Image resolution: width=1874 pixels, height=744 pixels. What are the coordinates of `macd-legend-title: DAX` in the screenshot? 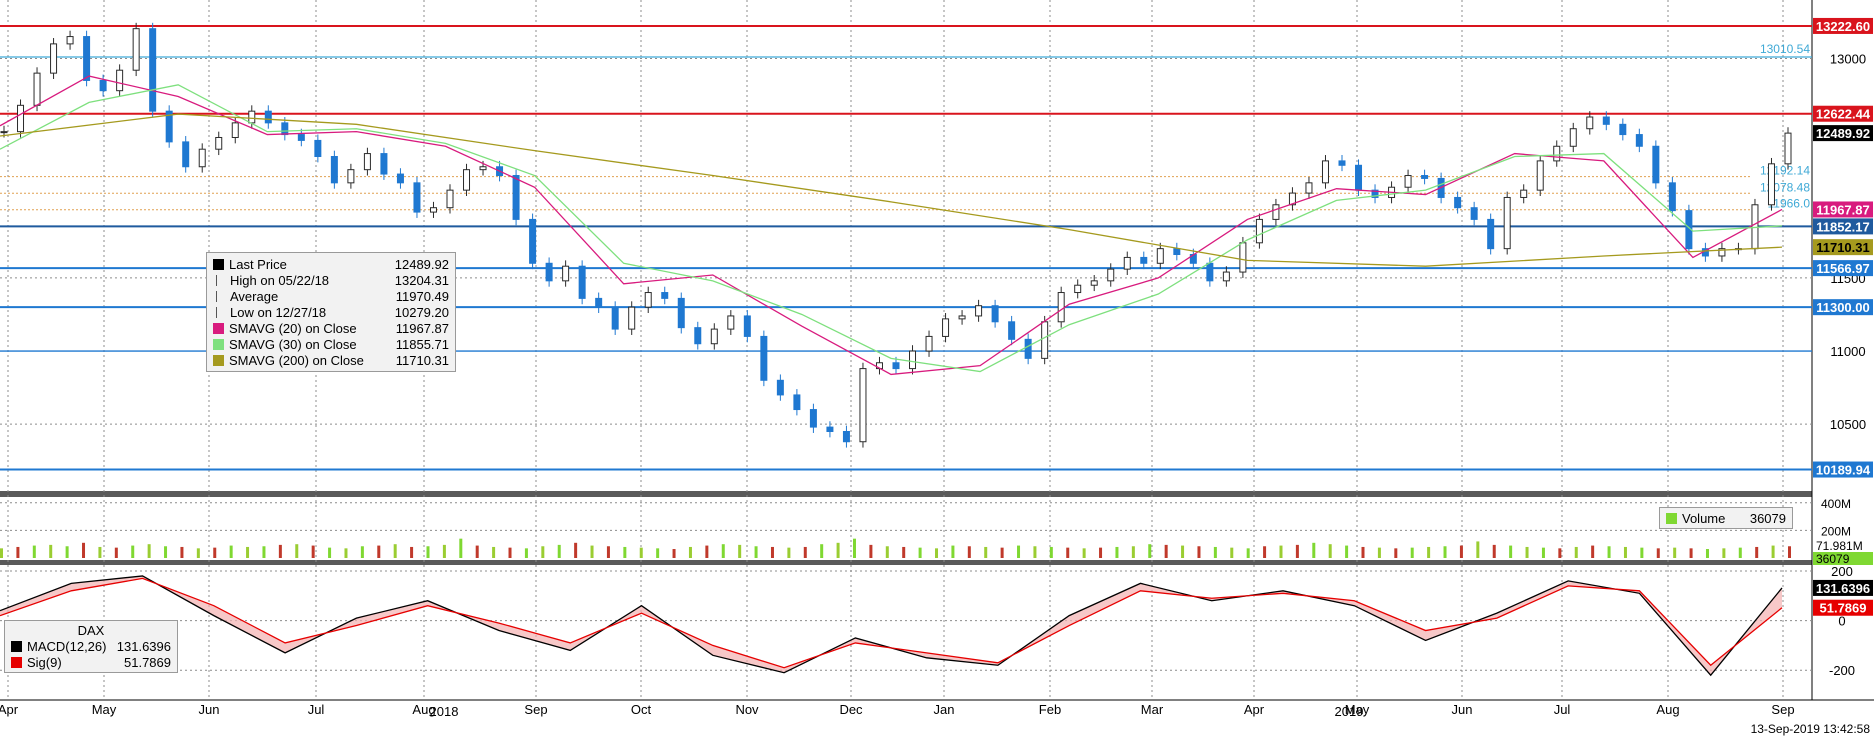 It's located at (91, 630).